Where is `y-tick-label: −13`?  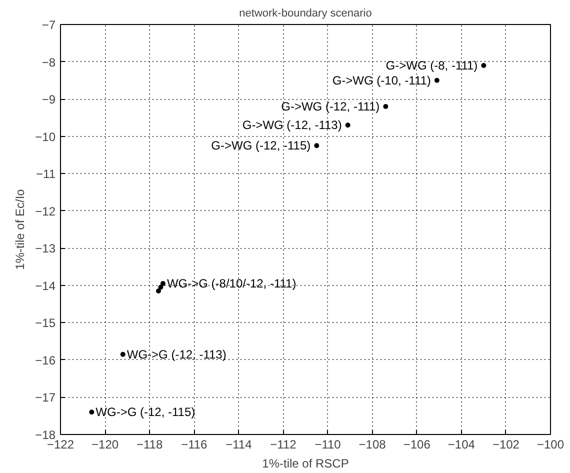 y-tick-label: −13 is located at coordinates (45, 249).